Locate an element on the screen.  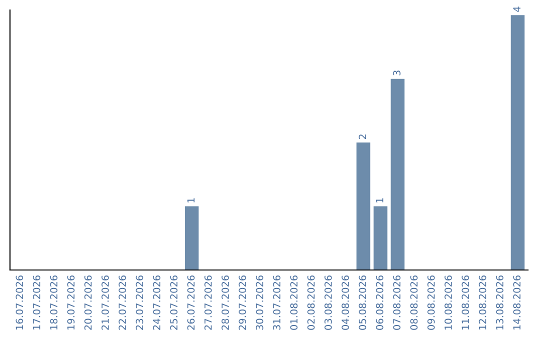
x-tick-label: 08.08.2026 is located at coordinates (414, 302).